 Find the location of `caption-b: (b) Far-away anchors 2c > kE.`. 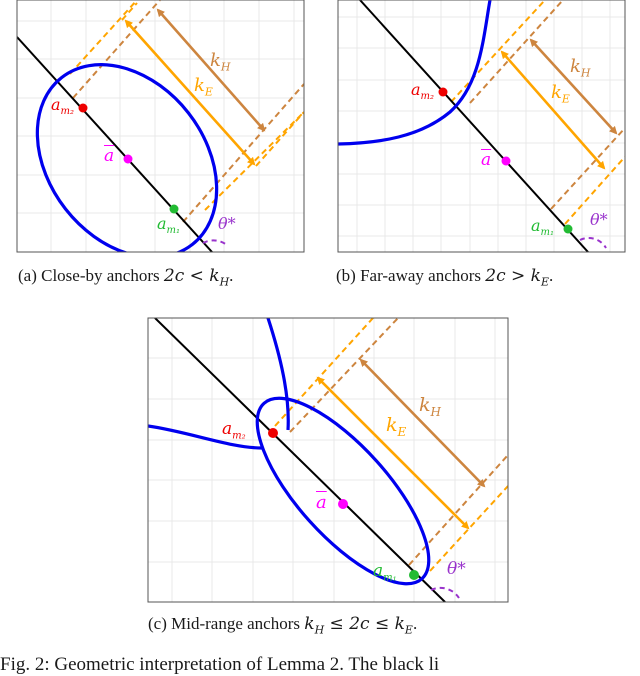

caption-b: (b) Far-away anchors 2c > kE. is located at coordinates (445, 277).